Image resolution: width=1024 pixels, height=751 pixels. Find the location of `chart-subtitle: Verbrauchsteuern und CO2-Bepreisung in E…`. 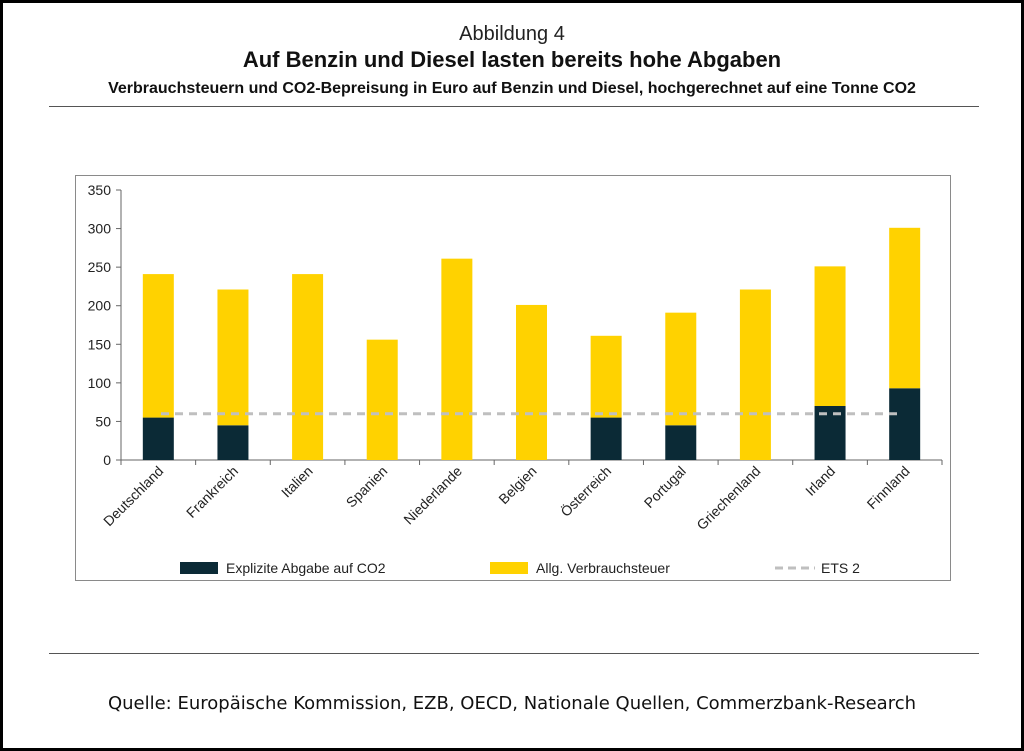

chart-subtitle: Verbrauchsteuern und CO2-Bepreisung in E… is located at coordinates (512, 88).